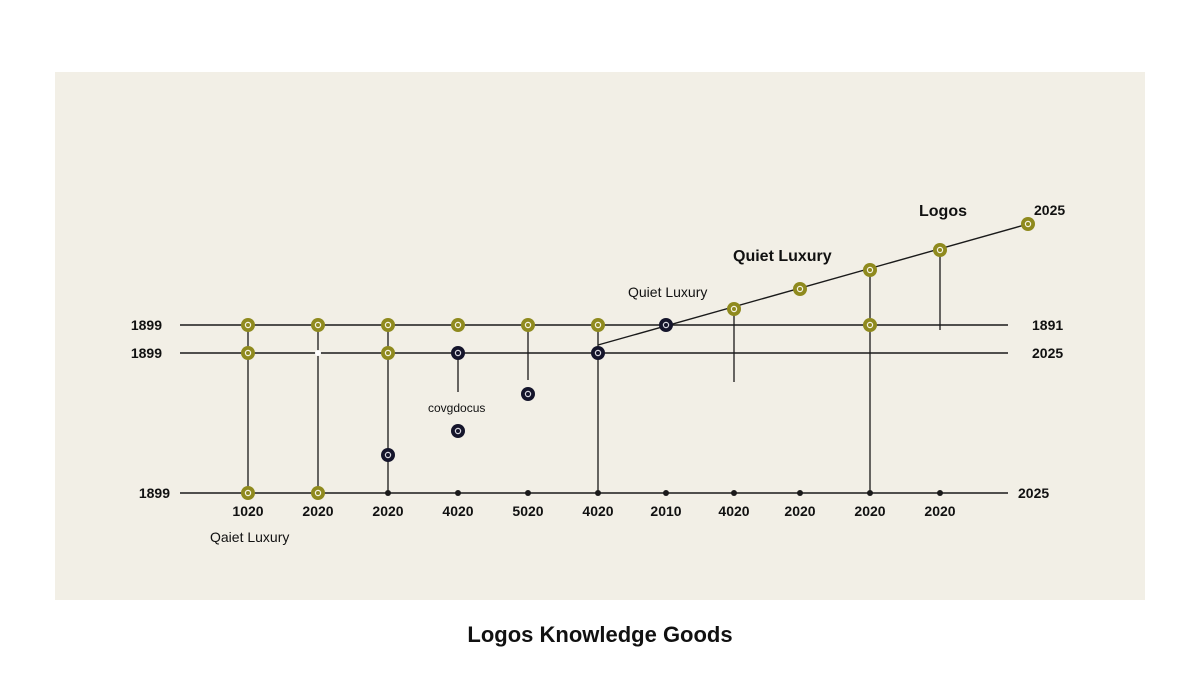 The height and width of the screenshot is (675, 1200). What do you see at coordinates (1033, 493) in the screenshot?
I see `row-axis-right-label: 2025` at bounding box center [1033, 493].